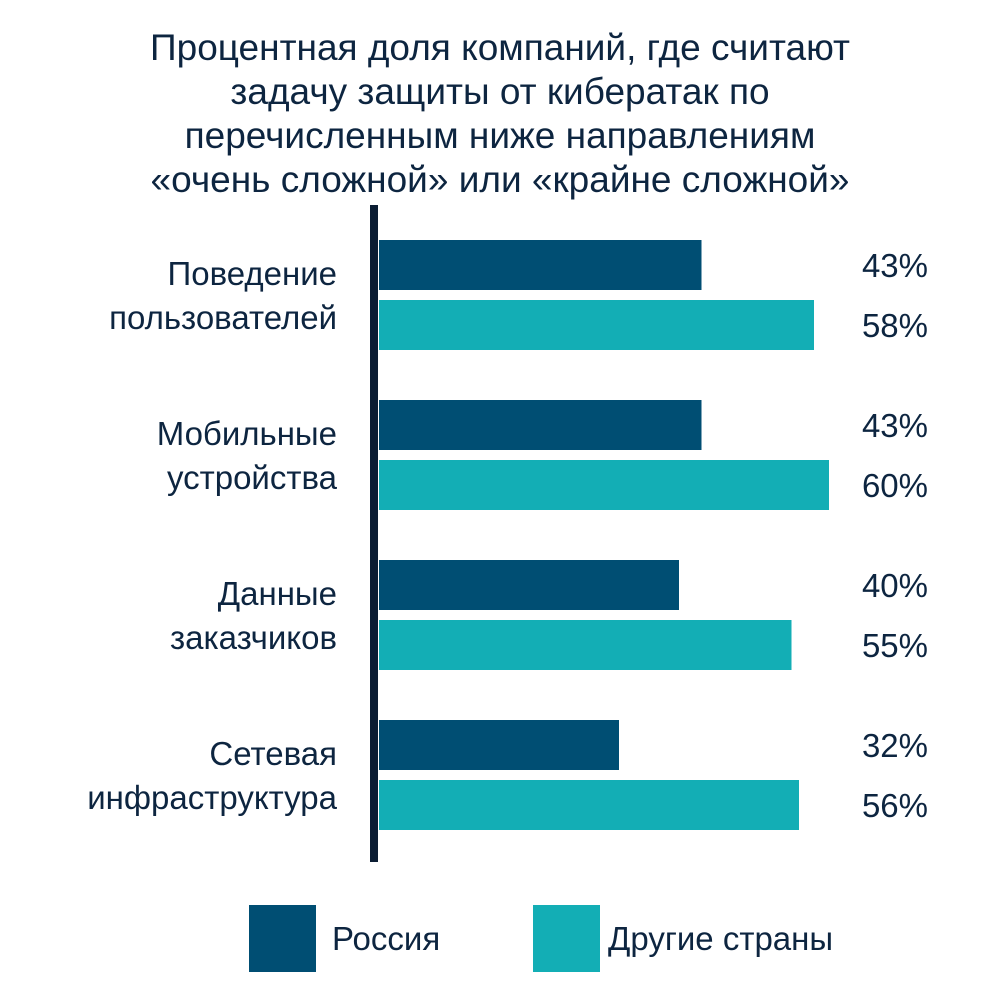 The width and height of the screenshot is (1001, 1001). Describe the element at coordinates (499, 91) in the screenshot. I see `chart-title-line: задачу защиты от кибератак по` at that location.